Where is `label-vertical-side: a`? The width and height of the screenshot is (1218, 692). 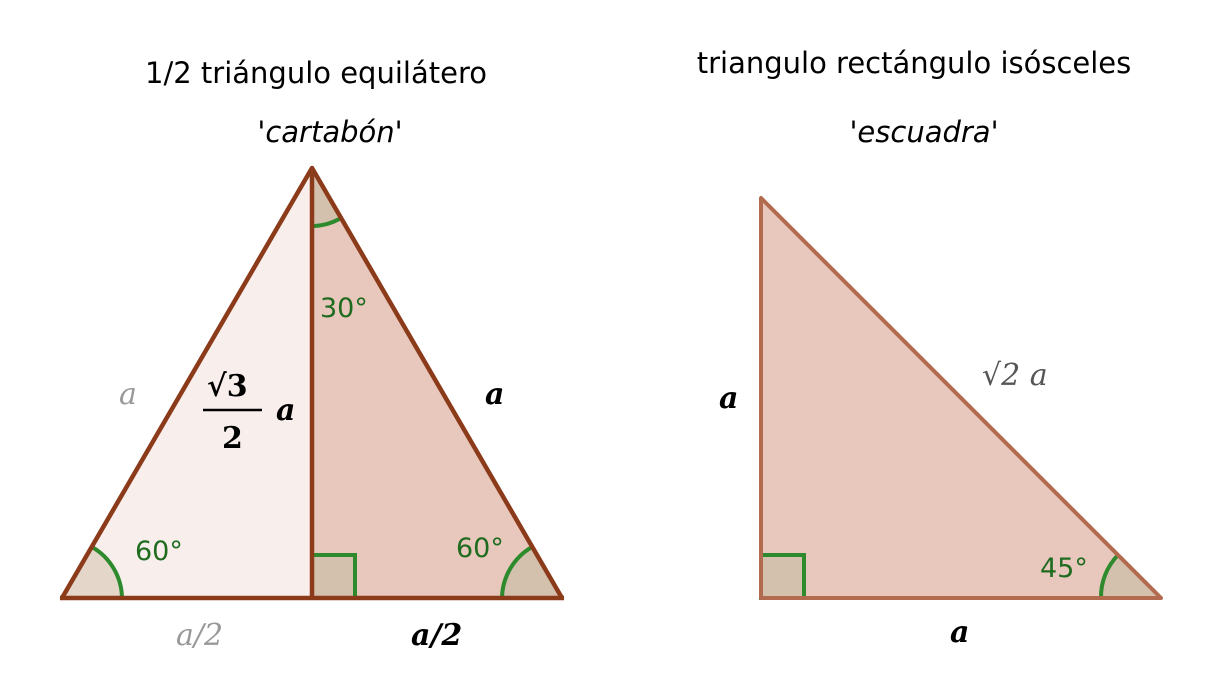 label-vertical-side: a is located at coordinates (728, 398).